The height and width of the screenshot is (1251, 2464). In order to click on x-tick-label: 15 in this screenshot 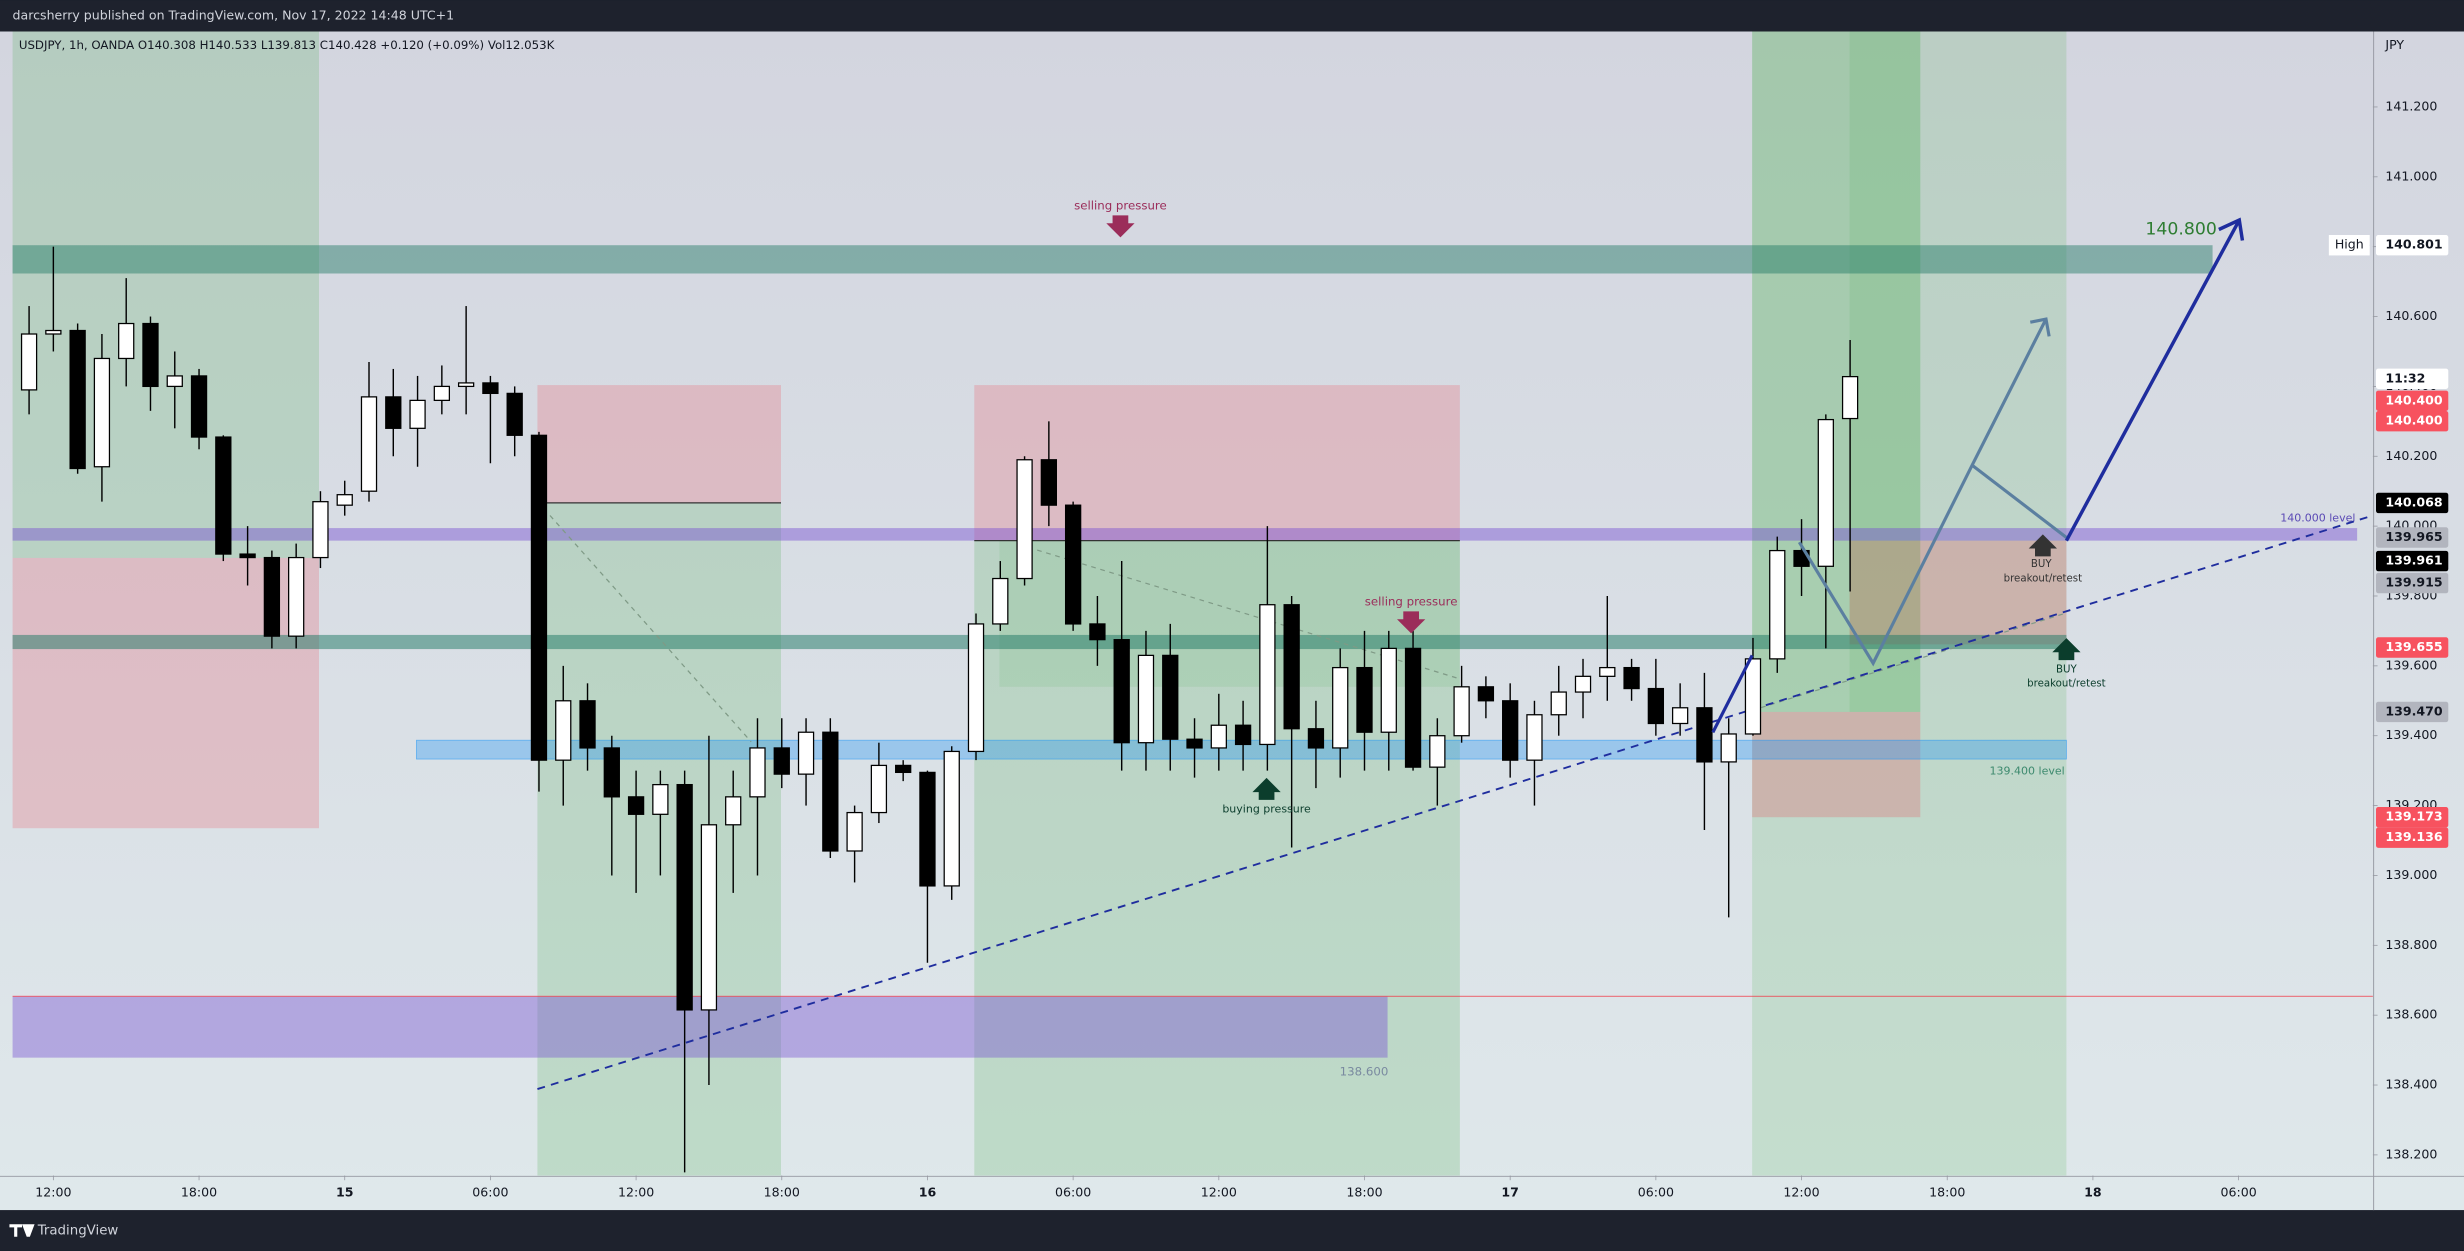, I will do `click(344, 1191)`.